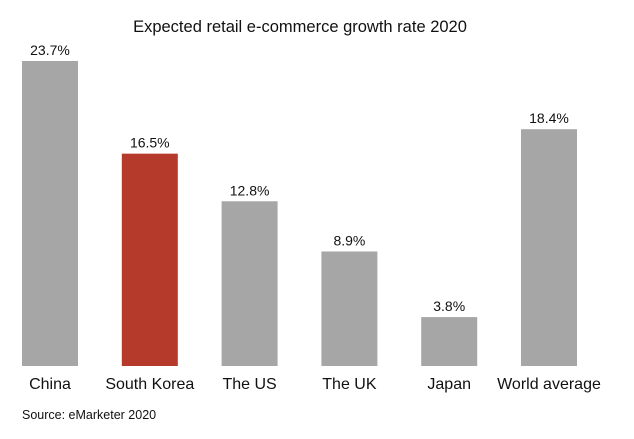  What do you see at coordinates (50, 213) in the screenshot?
I see `bar-china` at bounding box center [50, 213].